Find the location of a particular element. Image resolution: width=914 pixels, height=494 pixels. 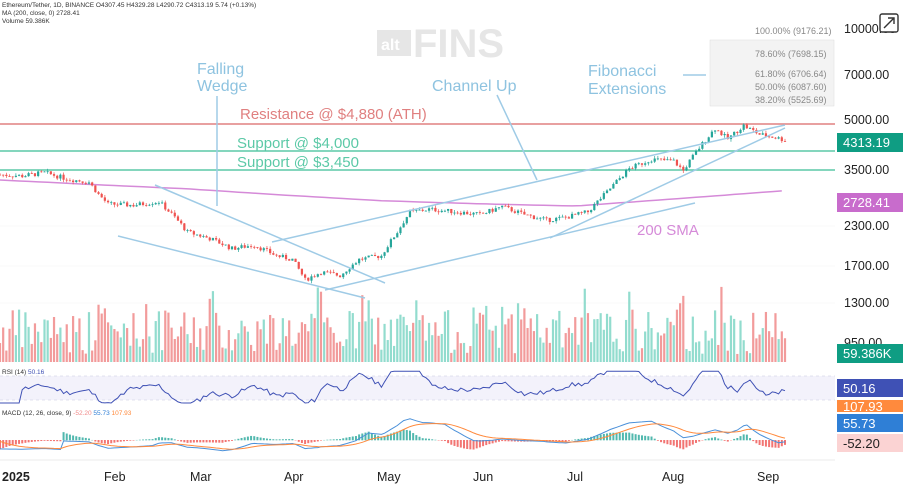

price-tick: 7000.00 is located at coordinates (866, 75).